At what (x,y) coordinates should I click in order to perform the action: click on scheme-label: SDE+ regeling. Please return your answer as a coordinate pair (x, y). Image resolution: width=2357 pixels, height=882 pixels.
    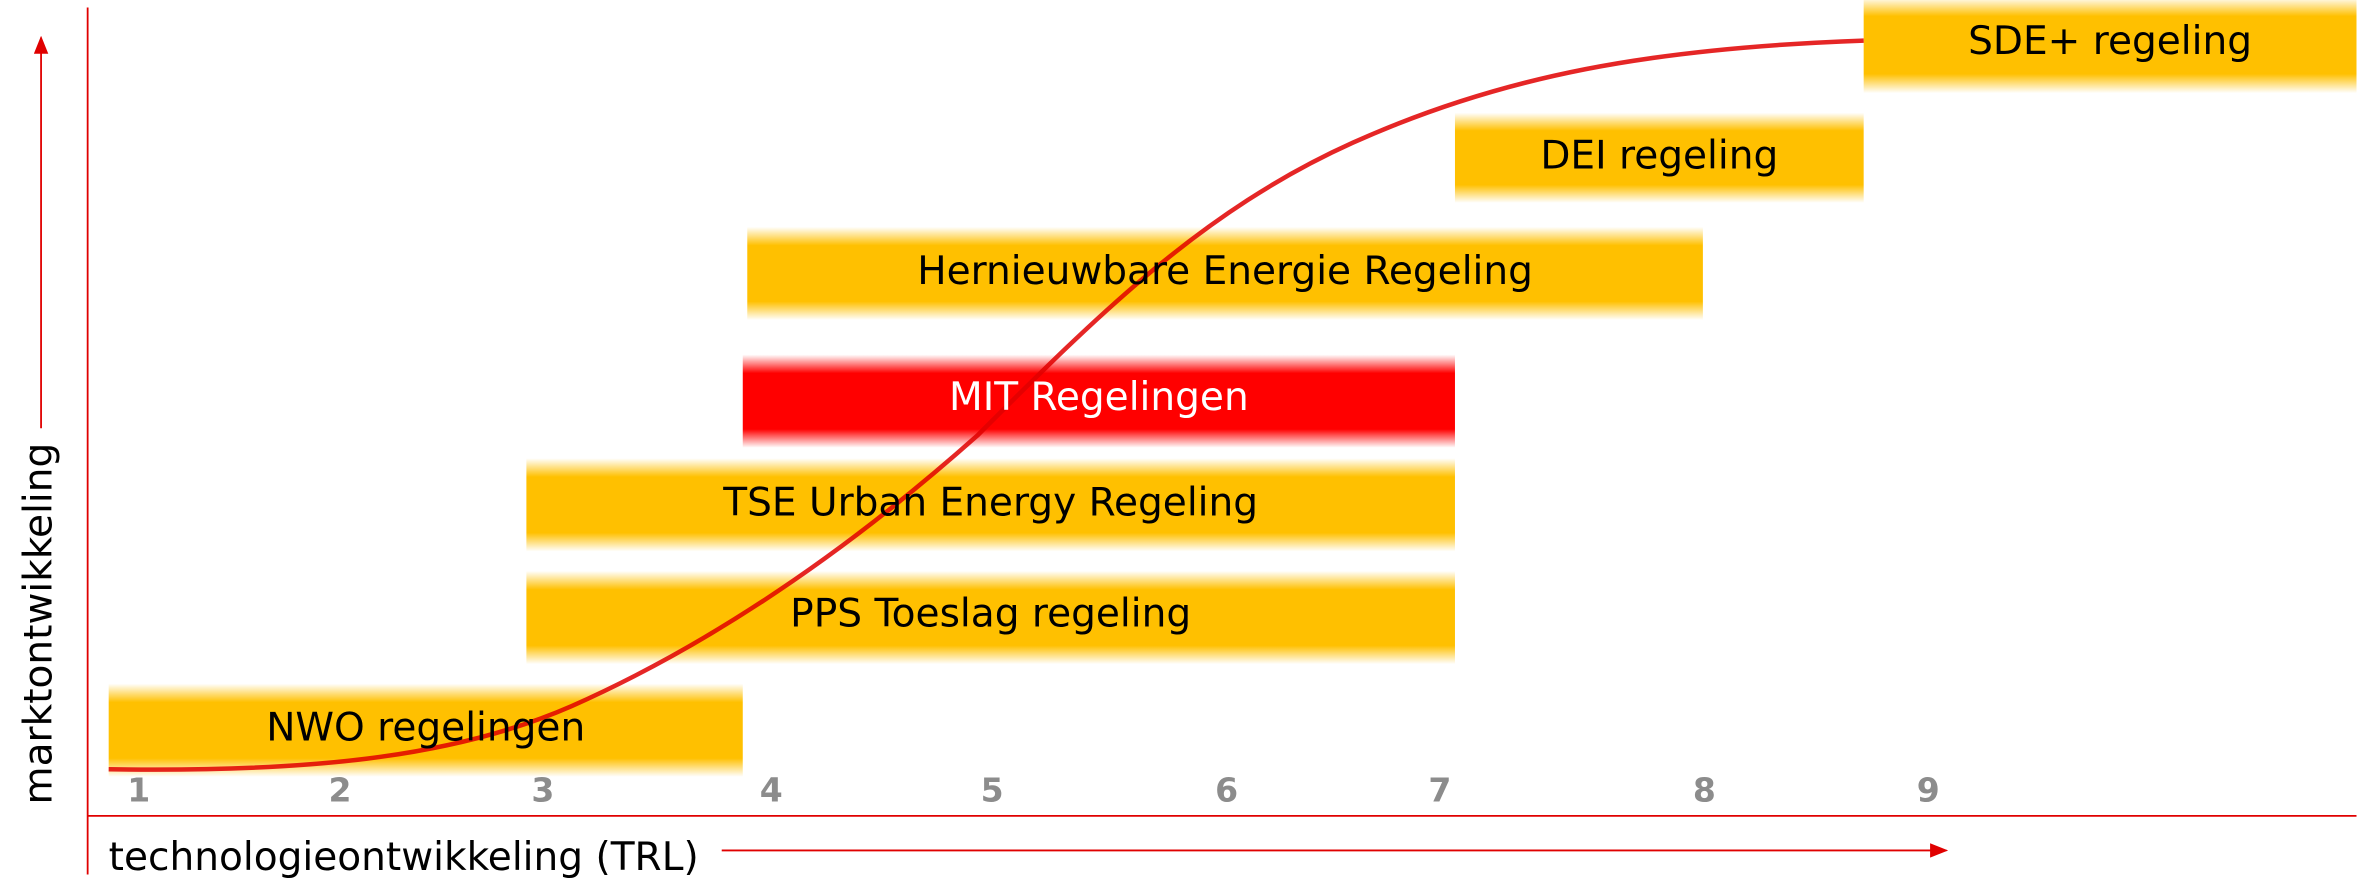
    Looking at the image, I should click on (2110, 41).